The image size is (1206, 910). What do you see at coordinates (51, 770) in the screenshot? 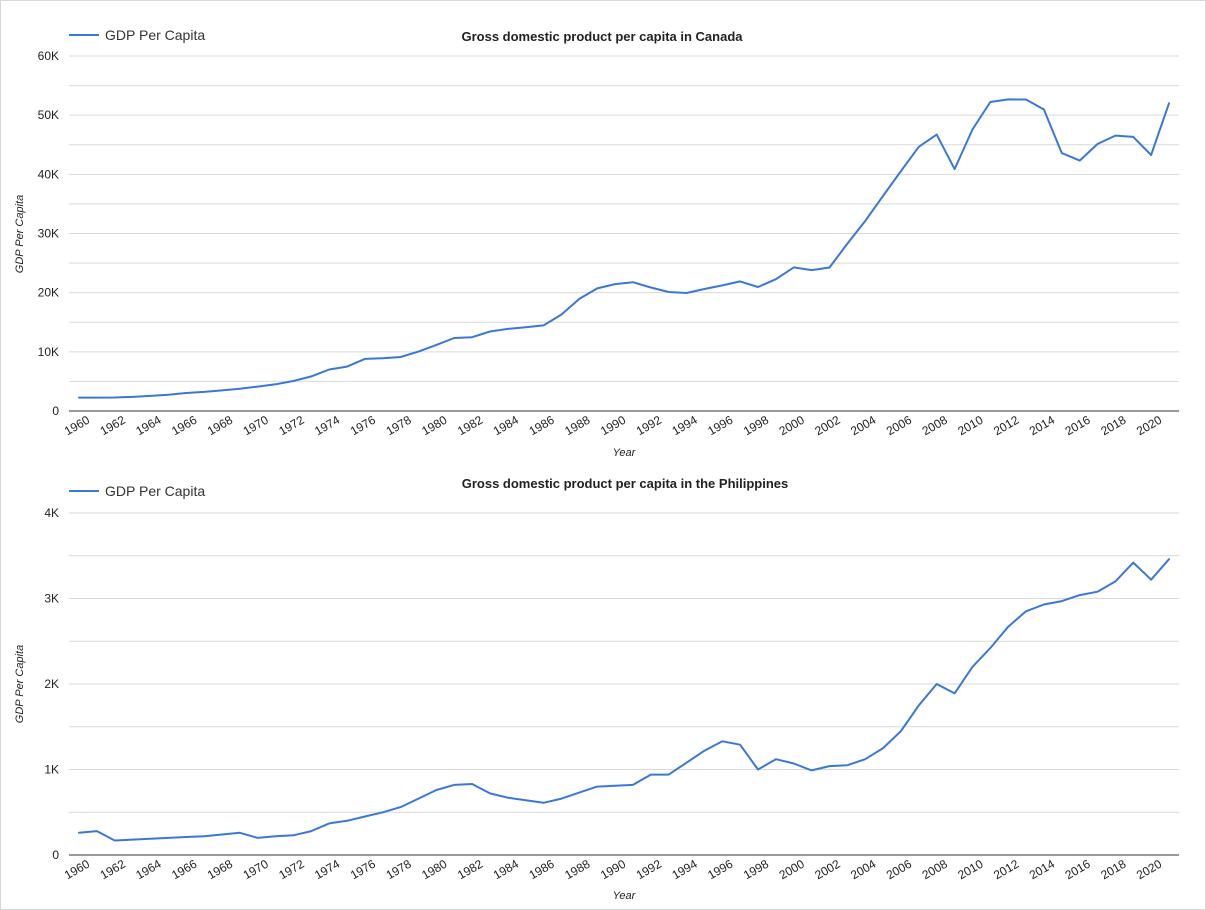
I see `y-tick-label: 1K` at bounding box center [51, 770].